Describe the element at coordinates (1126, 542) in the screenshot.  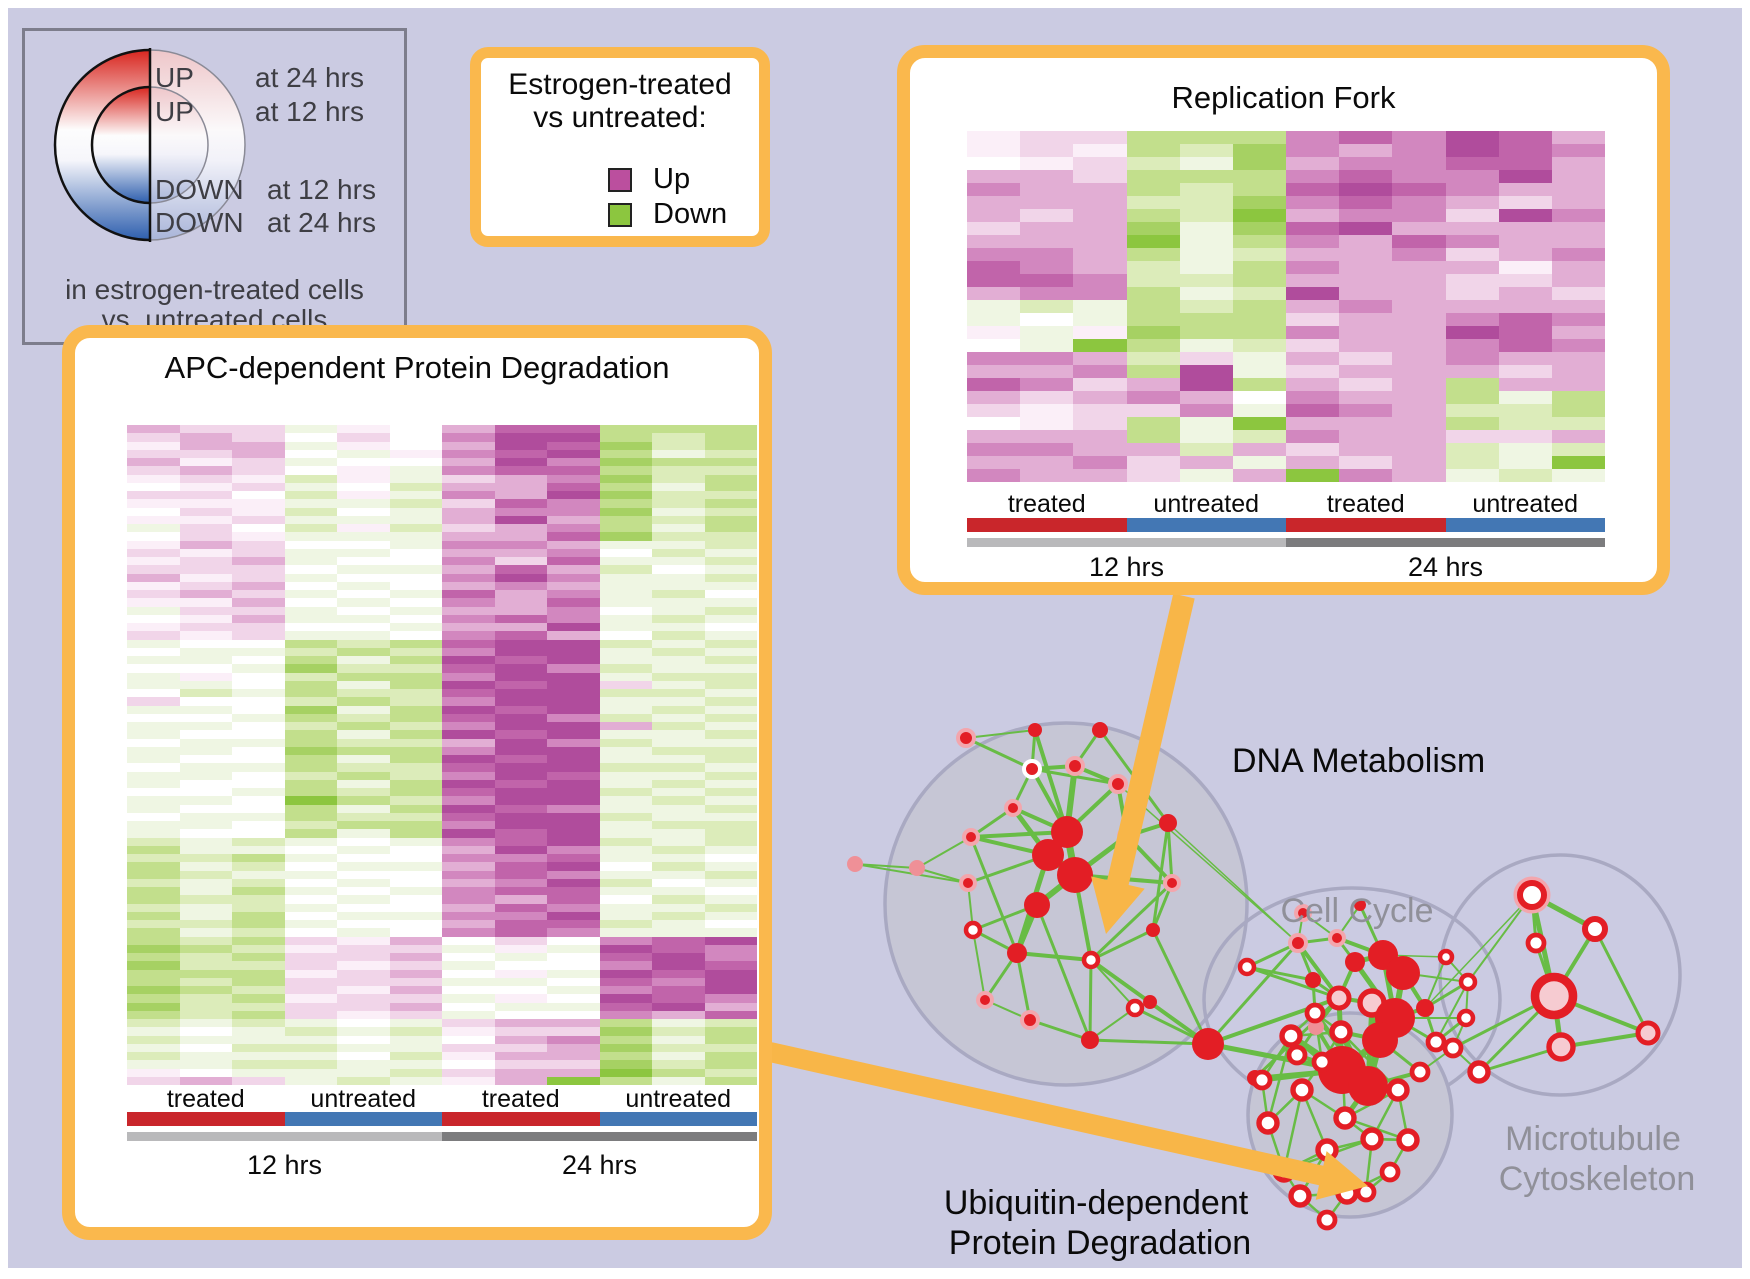
I see `timepoint-bar` at that location.